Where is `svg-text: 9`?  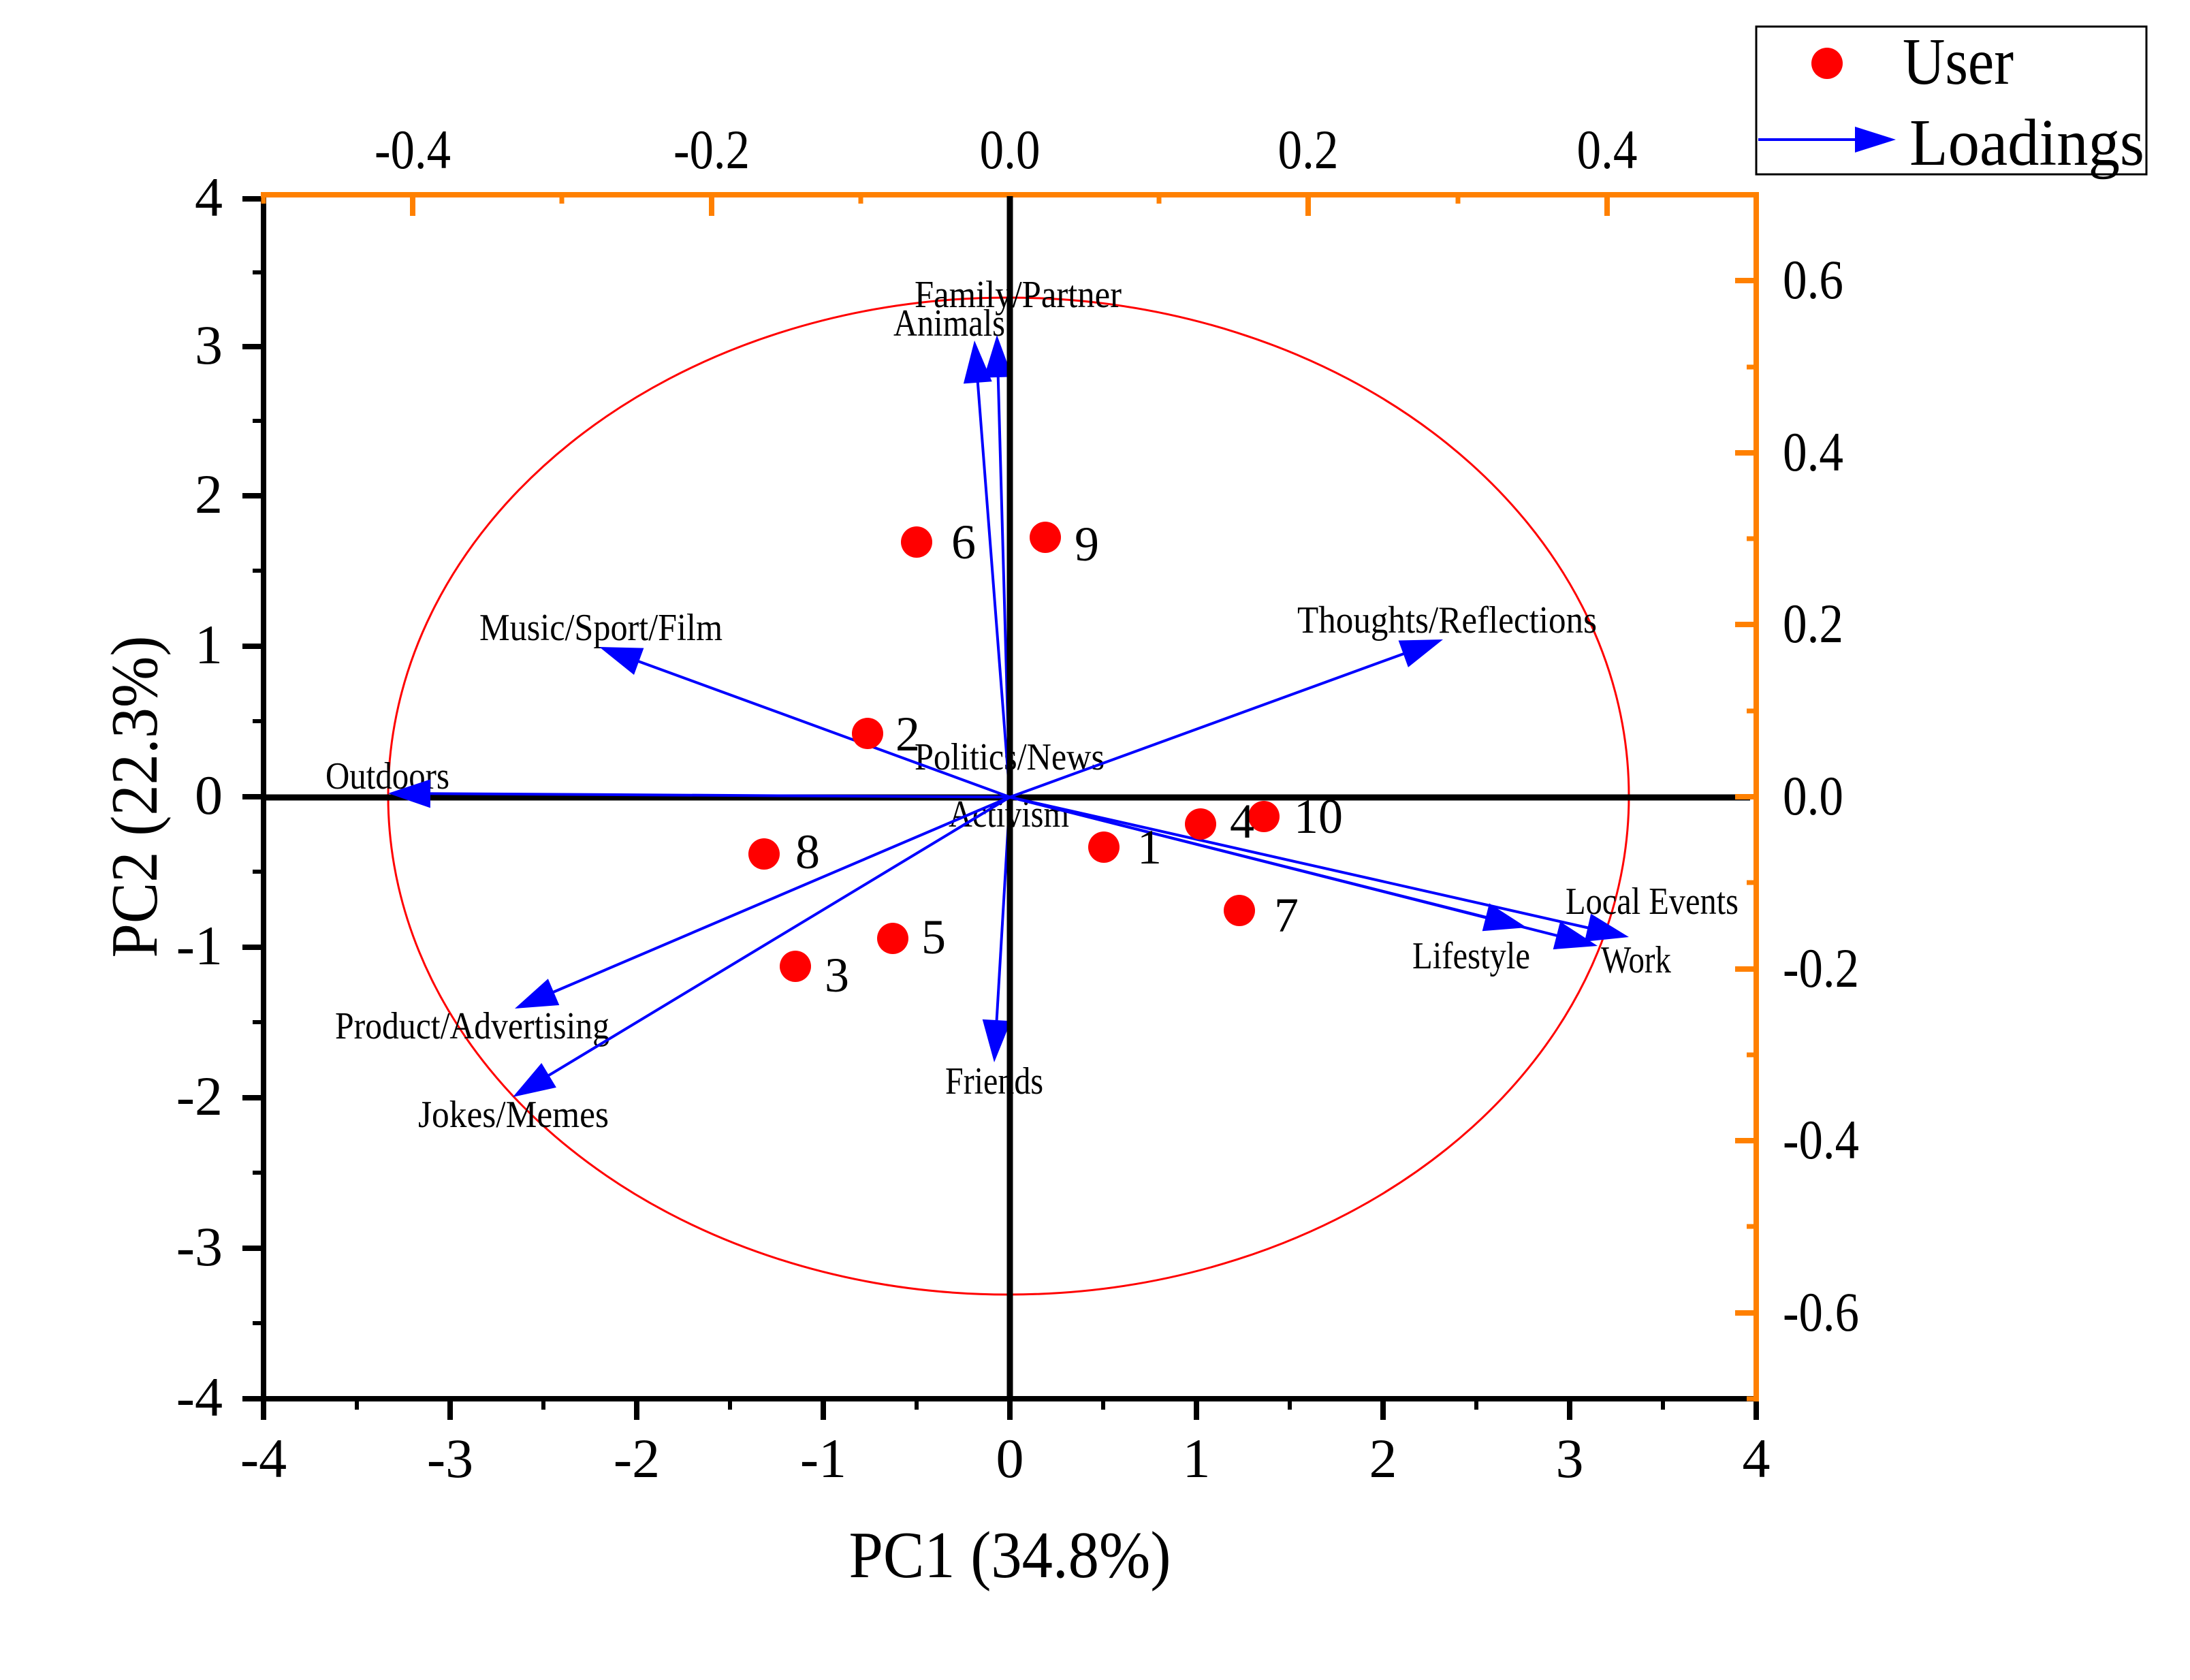 svg-text: 9 is located at coordinates (1087, 544).